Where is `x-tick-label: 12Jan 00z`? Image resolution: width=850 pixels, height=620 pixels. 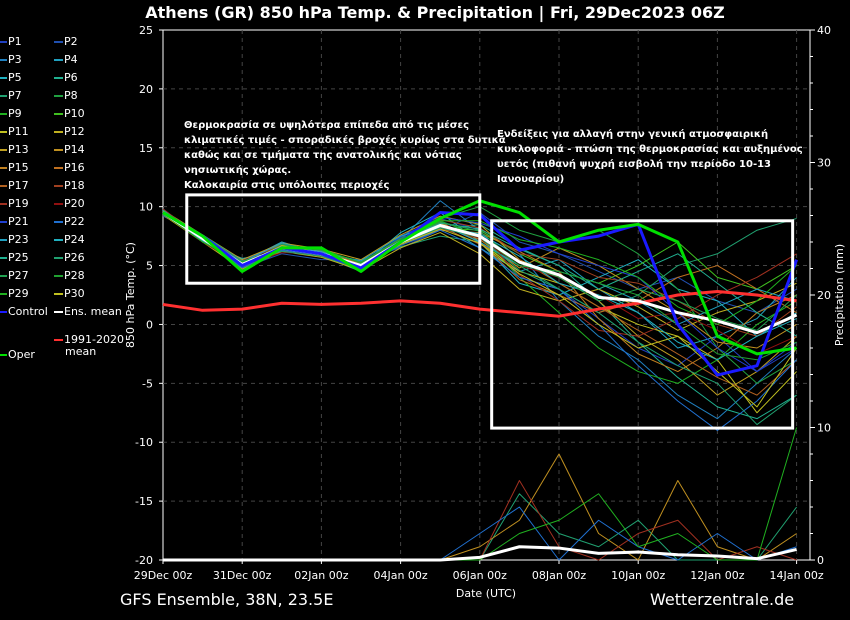 x-tick-label: 12Jan 00z is located at coordinates (717, 575).